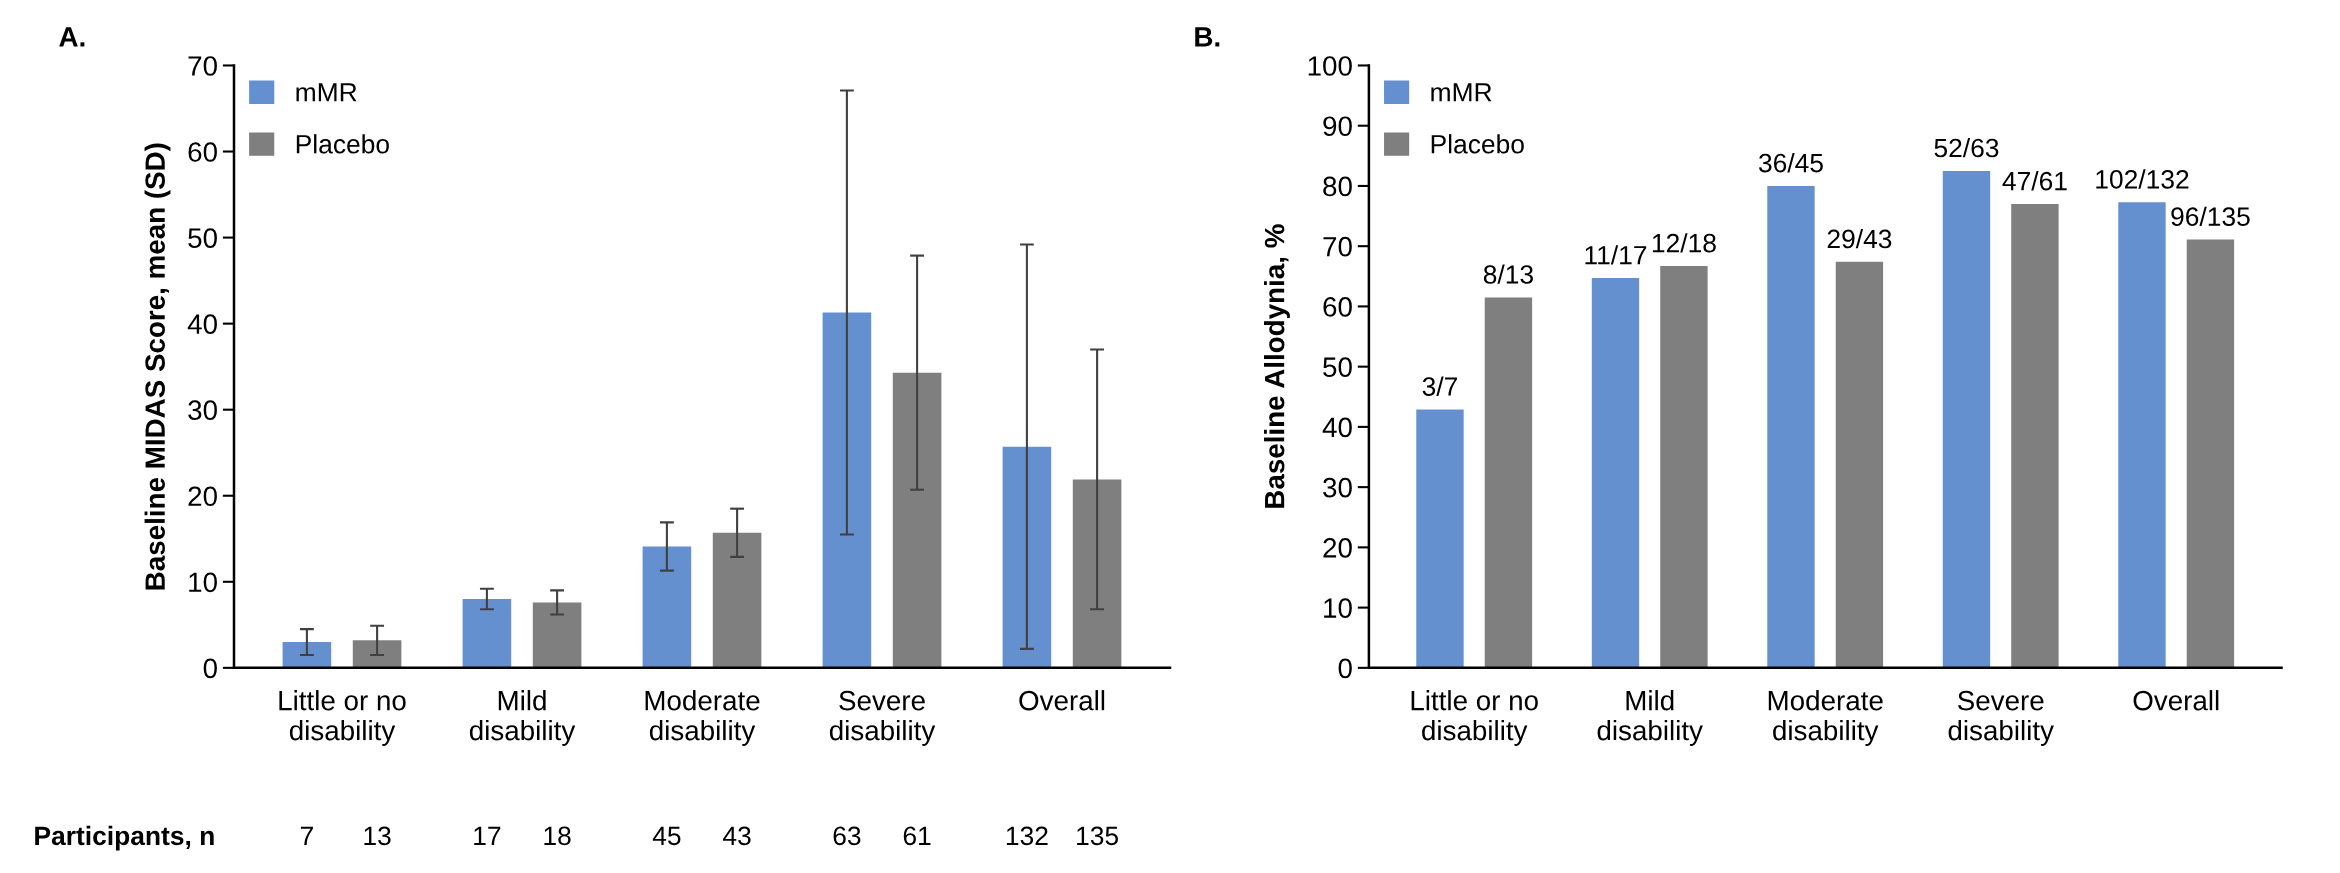  What do you see at coordinates (666, 836) in the screenshot?
I see `text: 45` at bounding box center [666, 836].